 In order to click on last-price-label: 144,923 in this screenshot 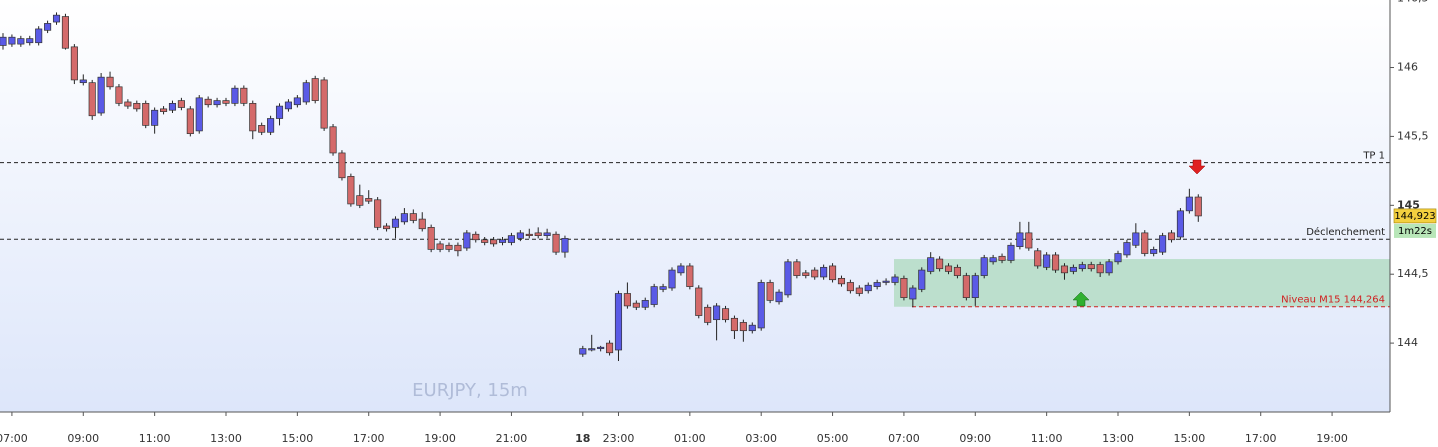, I will do `click(1414, 216)`.